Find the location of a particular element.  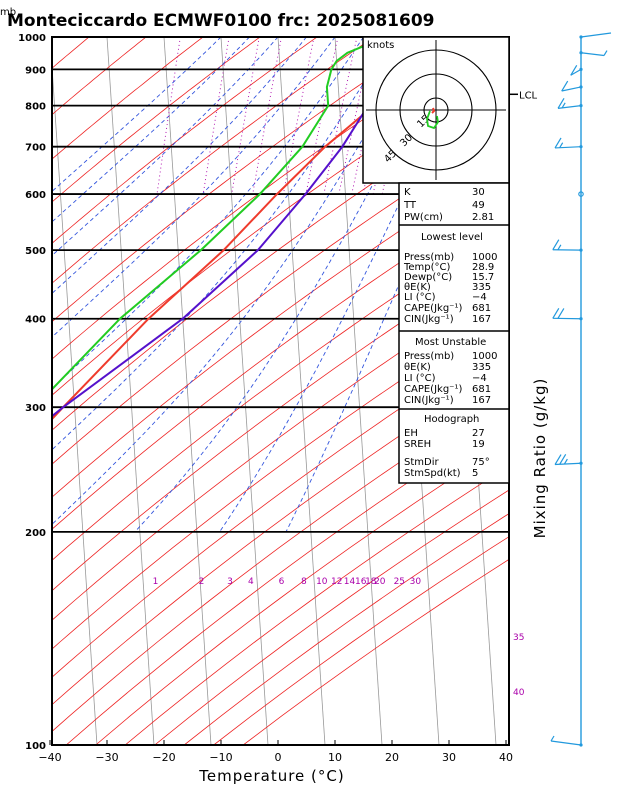

index-value: 30 is located at coordinates (478, 192).